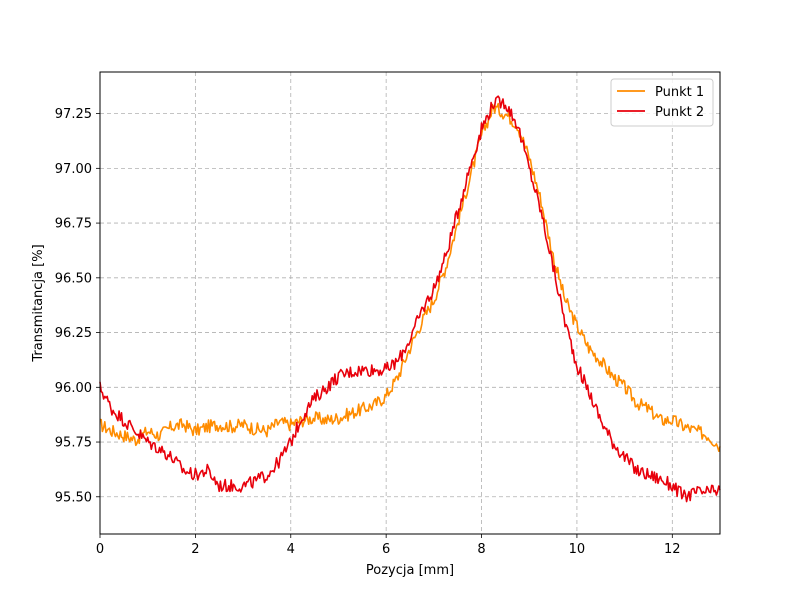  I want to click on y-tick-label: 95.50, so click(73, 497).